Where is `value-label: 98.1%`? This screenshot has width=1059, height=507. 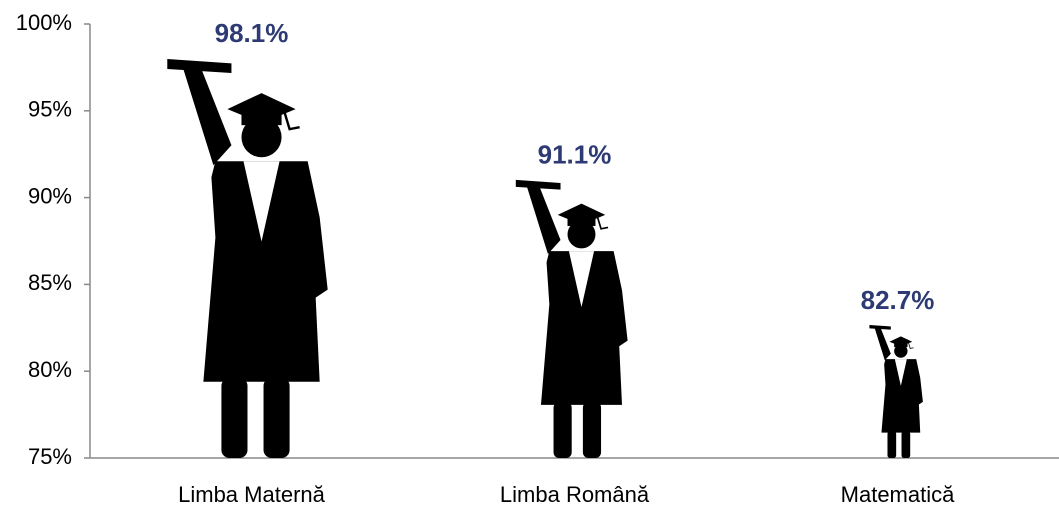 value-label: 98.1% is located at coordinates (252, 33).